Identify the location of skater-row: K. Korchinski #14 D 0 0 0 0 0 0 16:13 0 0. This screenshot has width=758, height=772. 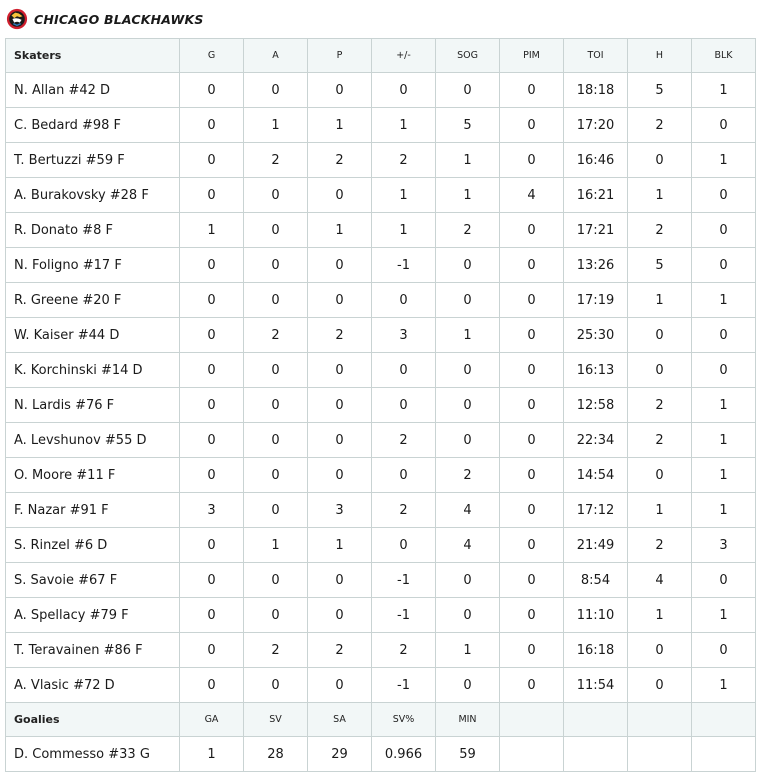
(380, 370).